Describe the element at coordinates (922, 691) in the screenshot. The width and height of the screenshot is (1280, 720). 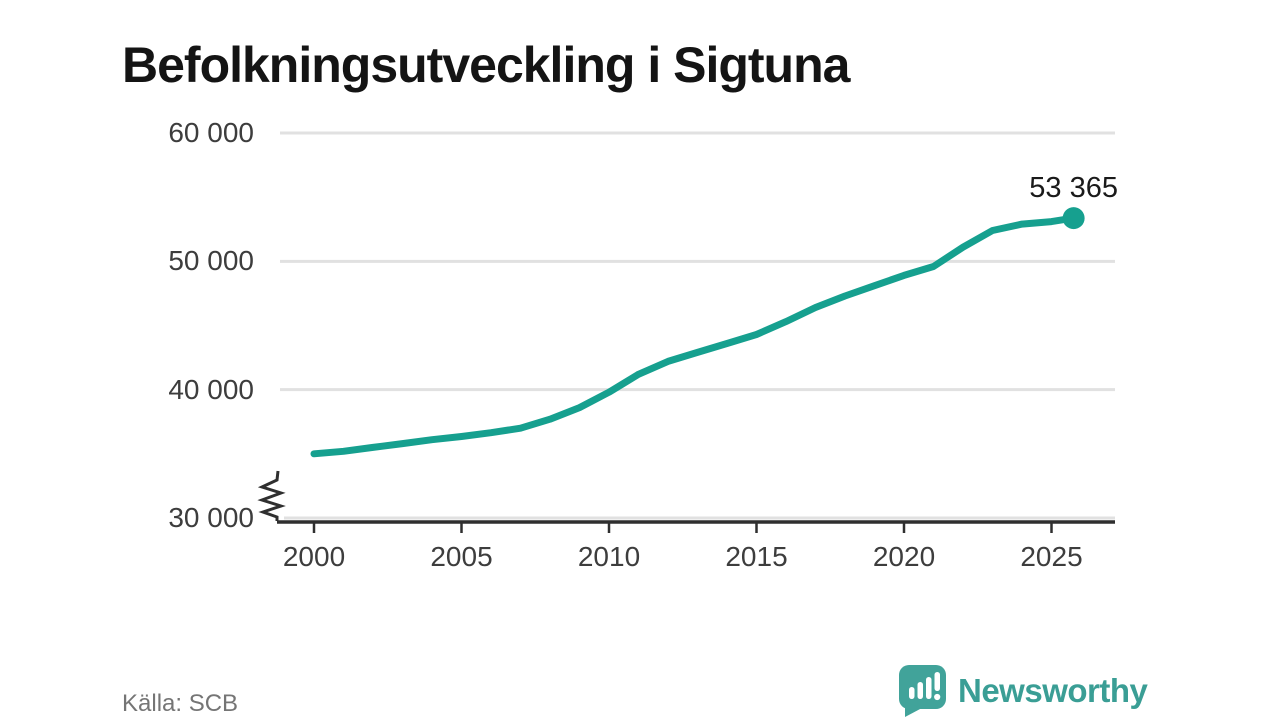
I see `bar-chart-speech-bubble-icon` at that location.